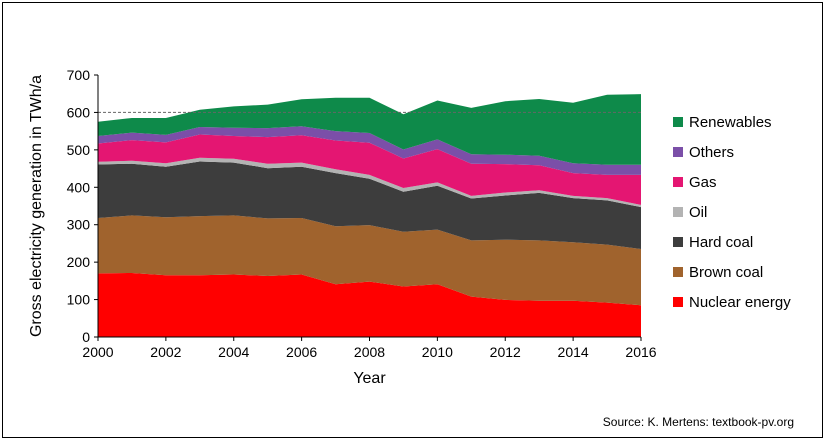  What do you see at coordinates (703, 182) in the screenshot?
I see `legend-label-gas: Gas` at bounding box center [703, 182].